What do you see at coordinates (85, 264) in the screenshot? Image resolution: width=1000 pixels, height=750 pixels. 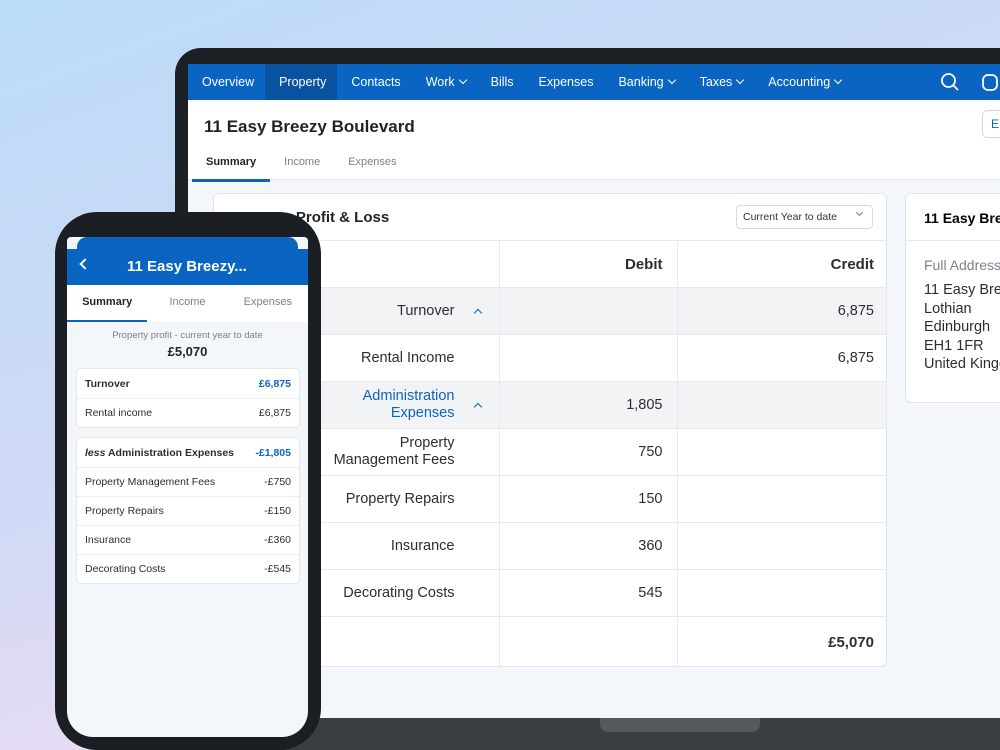 I see `back-icon` at bounding box center [85, 264].